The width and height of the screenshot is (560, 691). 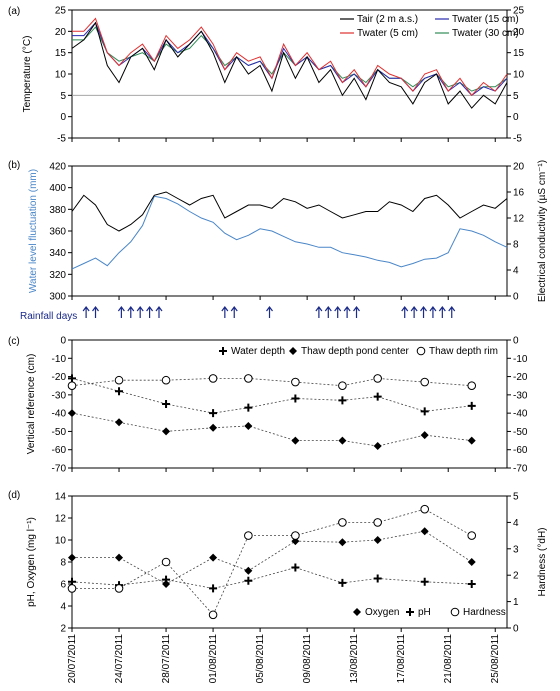 I want to click on date-tick-label: 28/07/2011, so click(x=166, y=659).